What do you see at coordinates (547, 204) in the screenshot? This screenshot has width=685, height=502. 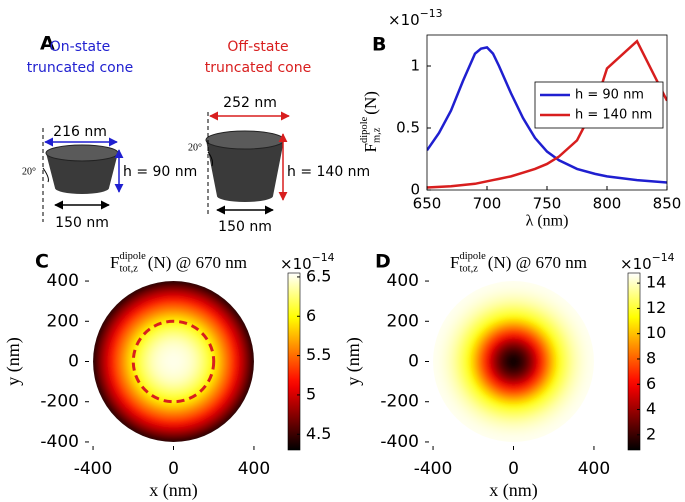 I see `x-tick-label: 750` at bounding box center [547, 204].